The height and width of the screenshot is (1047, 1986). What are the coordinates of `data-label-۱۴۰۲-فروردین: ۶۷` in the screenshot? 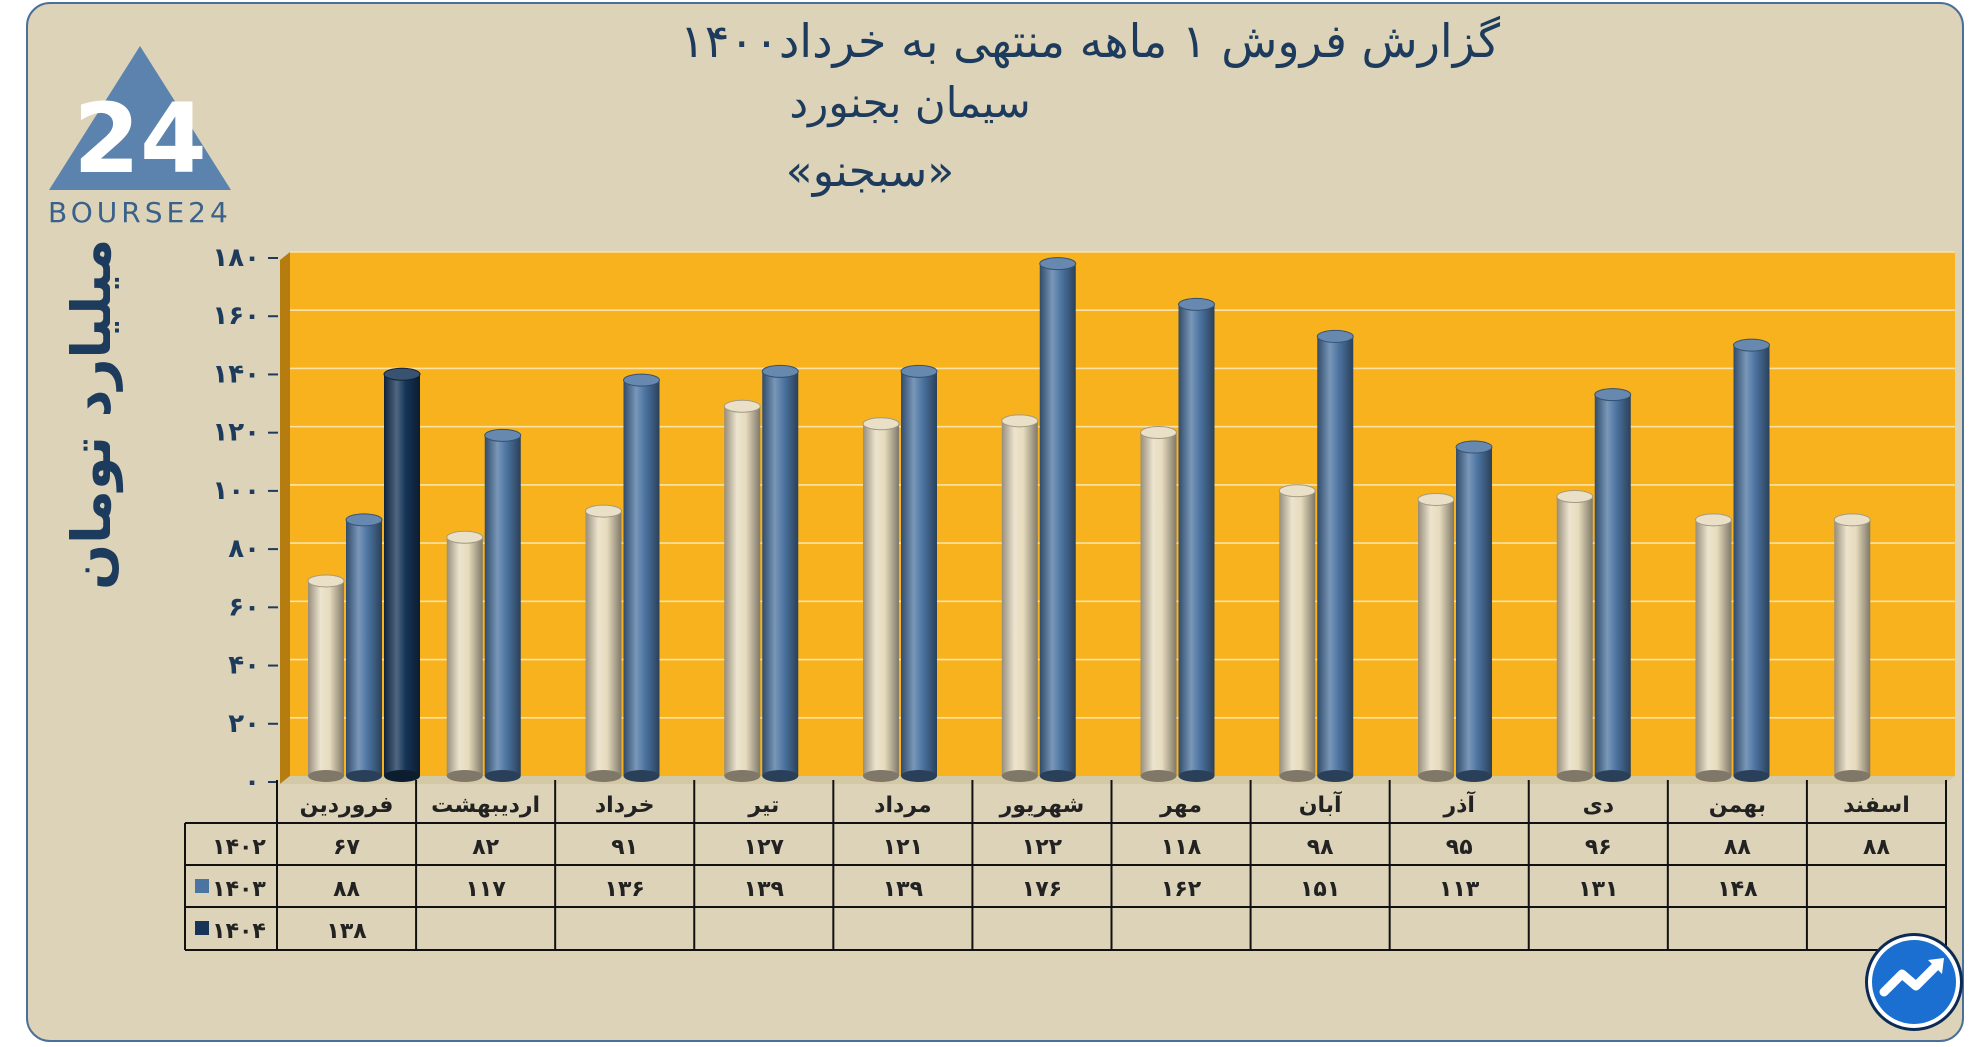 It's located at (346, 847).